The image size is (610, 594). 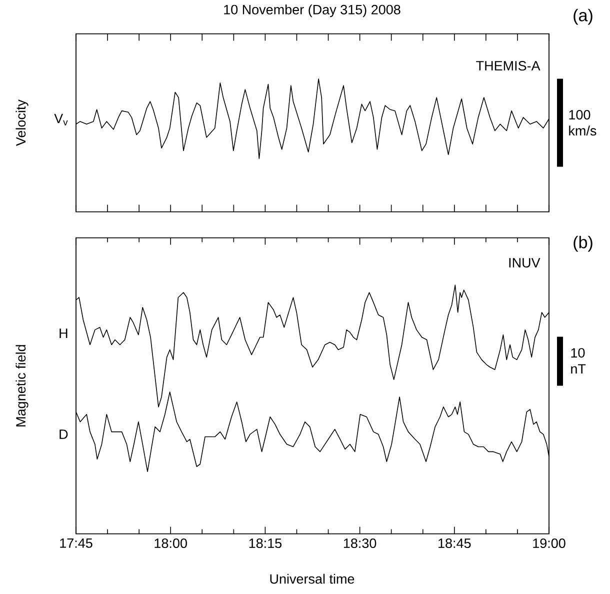 What do you see at coordinates (76, 543) in the screenshot?
I see `x-tick-label: 17:45` at bounding box center [76, 543].